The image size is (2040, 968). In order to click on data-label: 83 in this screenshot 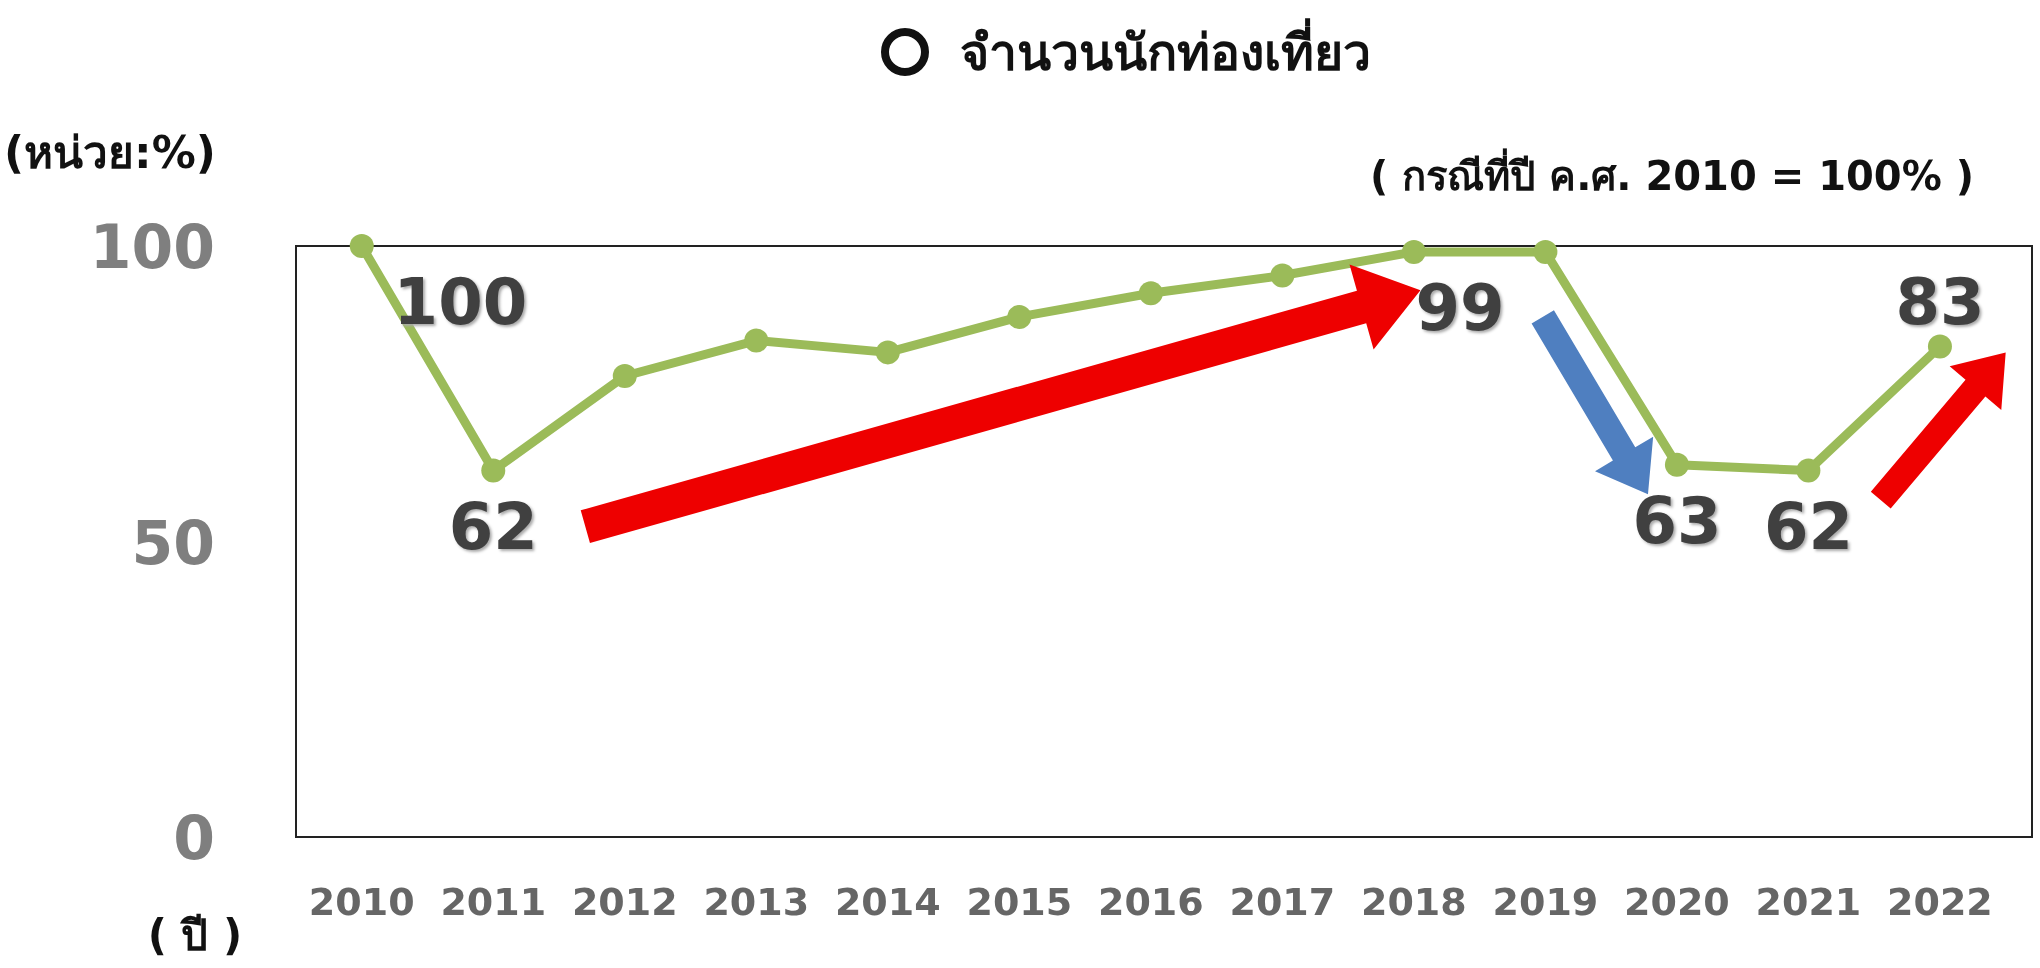, I will do `click(1940, 302)`.